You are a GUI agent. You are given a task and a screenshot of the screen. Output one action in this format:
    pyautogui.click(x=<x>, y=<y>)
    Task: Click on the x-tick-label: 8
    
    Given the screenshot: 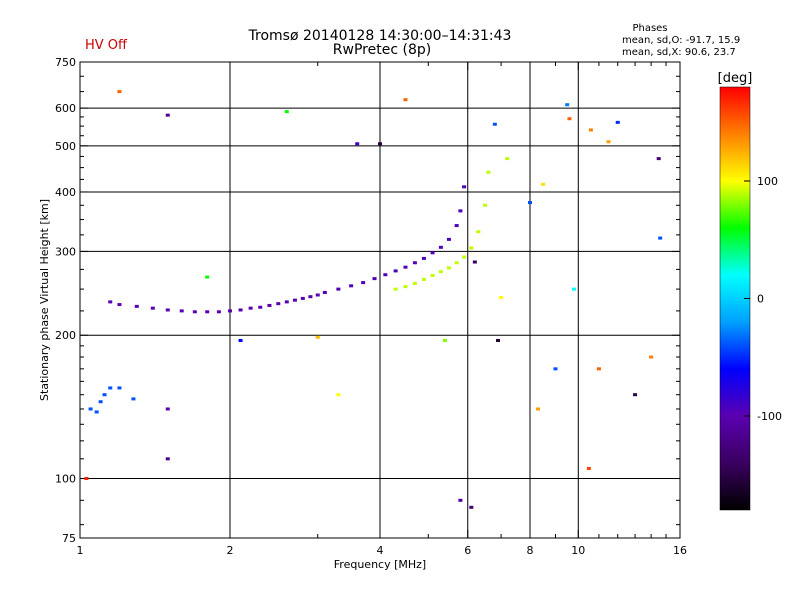 What is the action you would take?
    pyautogui.click(x=530, y=550)
    